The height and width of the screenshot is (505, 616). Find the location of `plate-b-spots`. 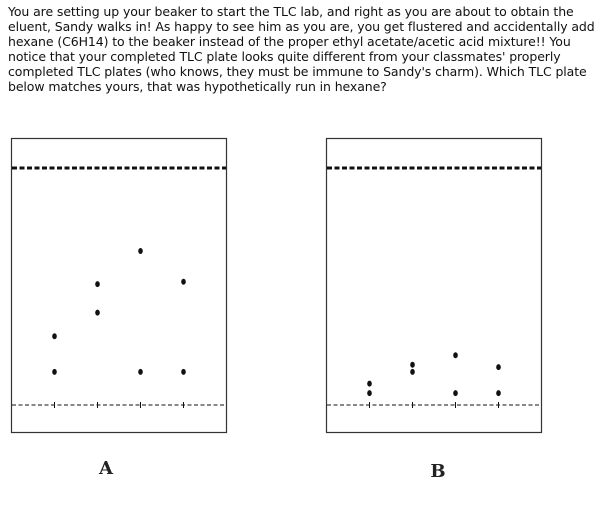

plate-b-spots is located at coordinates (434, 380).